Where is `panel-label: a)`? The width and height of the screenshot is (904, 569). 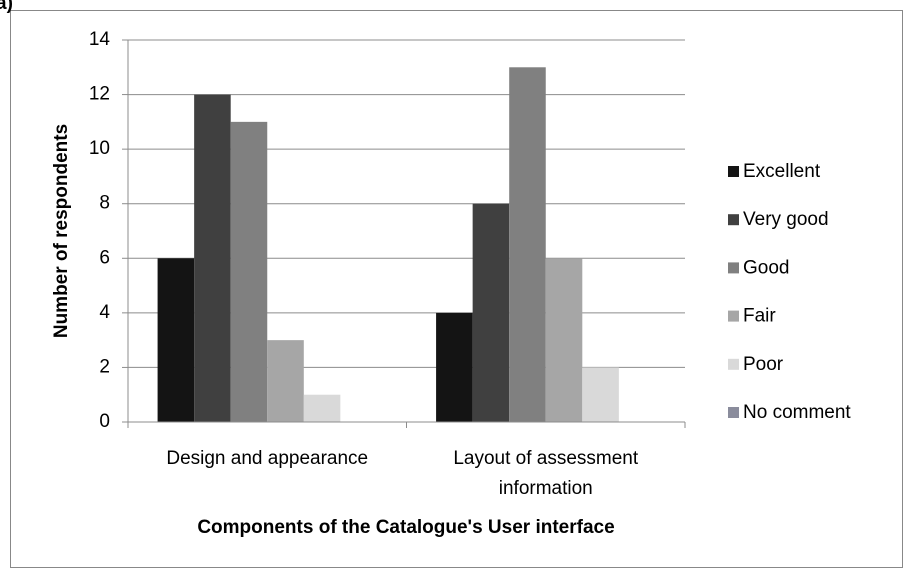
panel-label: a) is located at coordinates (6, 7).